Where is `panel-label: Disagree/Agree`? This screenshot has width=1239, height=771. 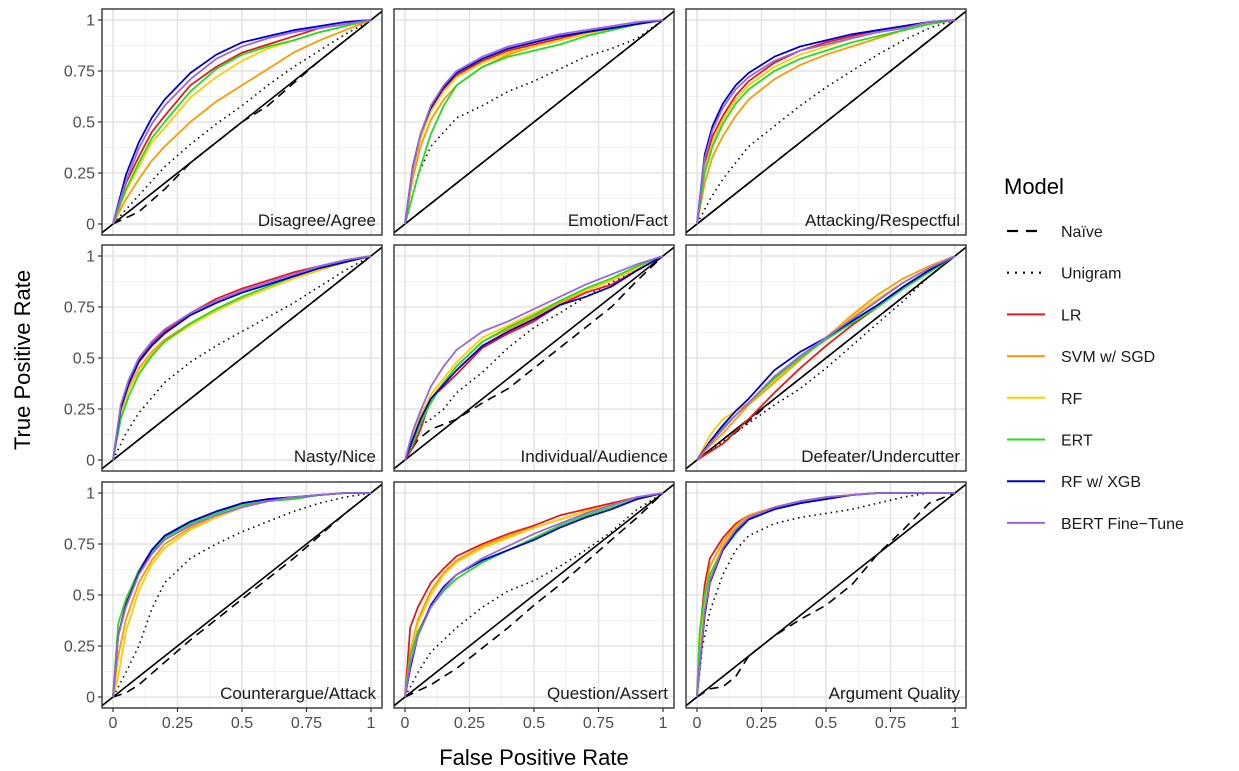
panel-label: Disagree/Agree is located at coordinates (317, 220).